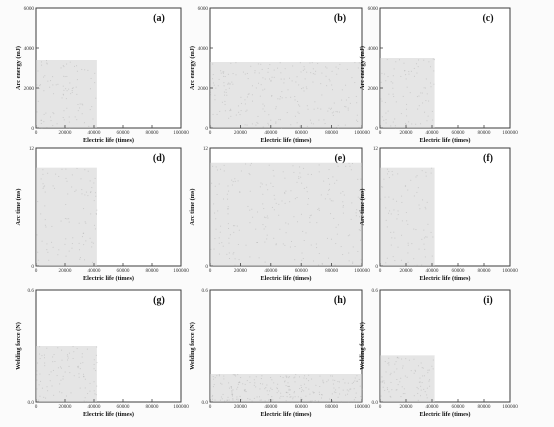  What do you see at coordinates (65, 407) in the screenshot?
I see `x-tick-label: 20000` at bounding box center [65, 407].